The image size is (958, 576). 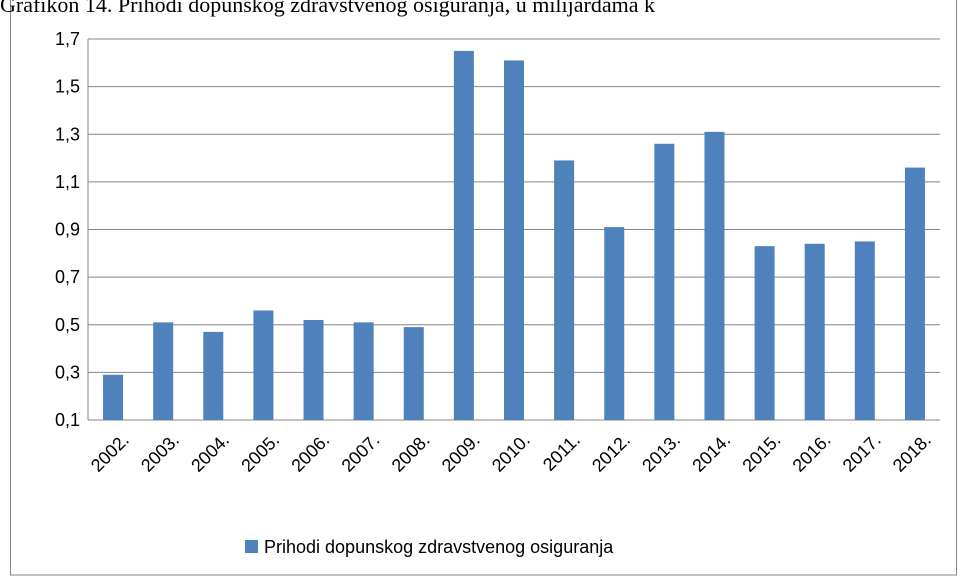 What do you see at coordinates (251, 546) in the screenshot?
I see `legend-swatch` at bounding box center [251, 546].